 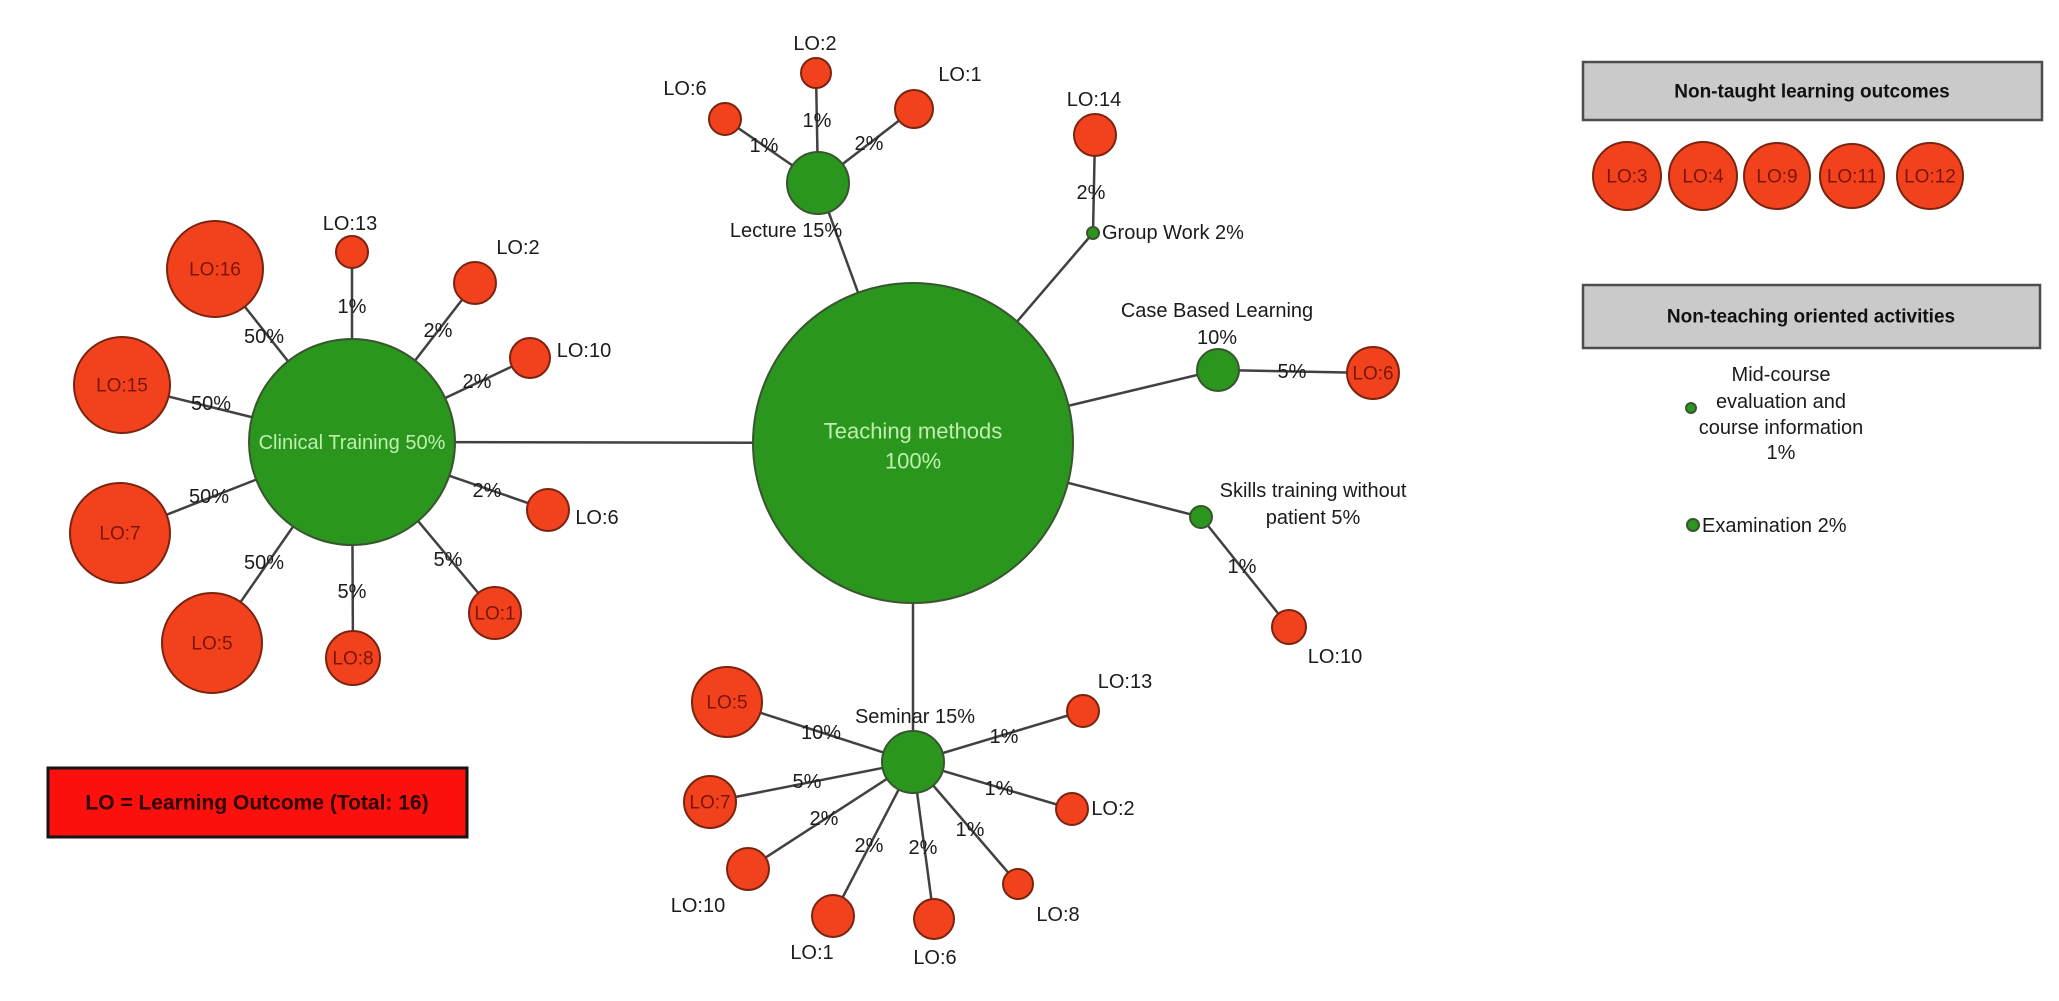 I want to click on satellite-seminar-lo7, so click(x=710, y=802).